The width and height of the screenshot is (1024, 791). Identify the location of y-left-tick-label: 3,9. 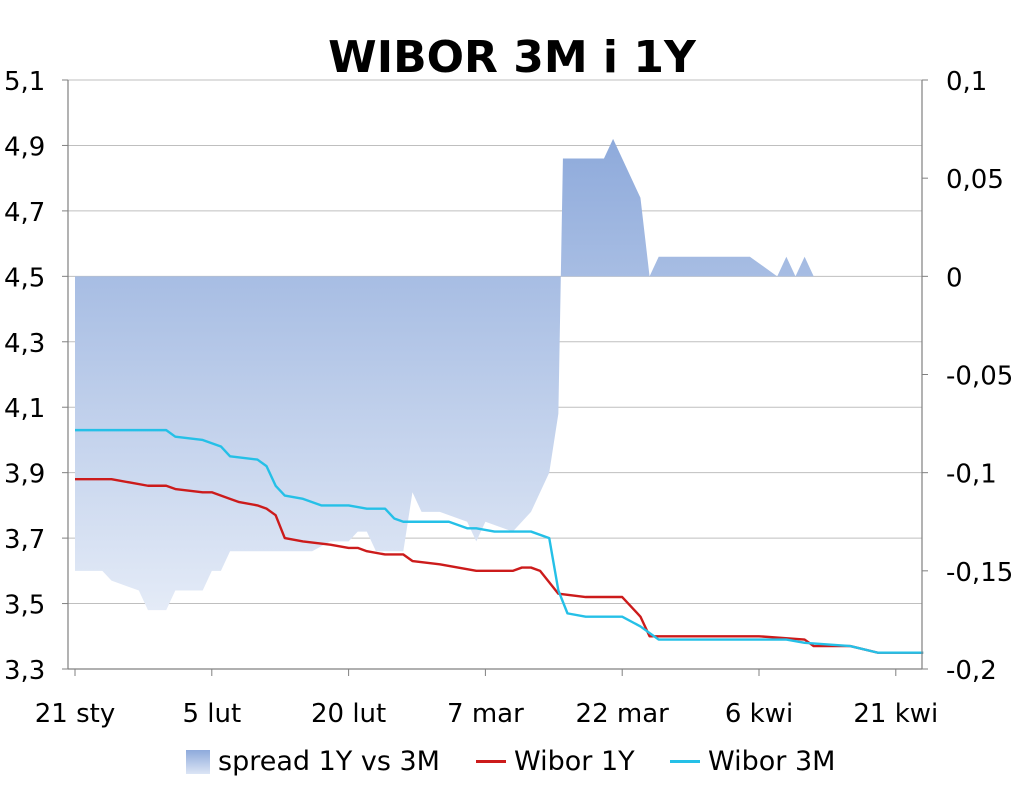
(24, 475).